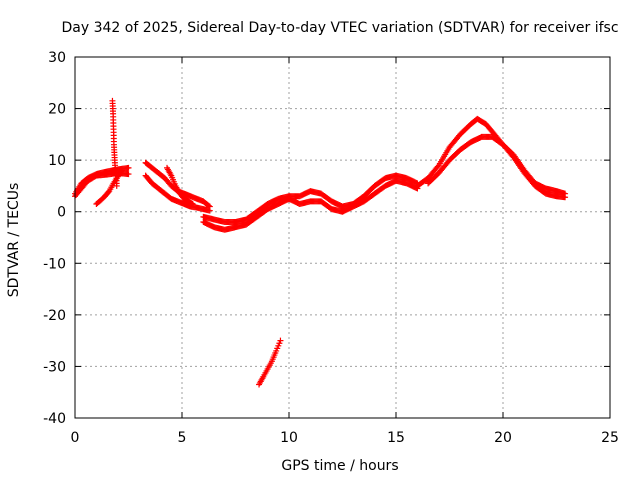 This screenshot has height=484, width=640. What do you see at coordinates (497, 167) in the screenshot?
I see `series-afternoon-b` at bounding box center [497, 167].